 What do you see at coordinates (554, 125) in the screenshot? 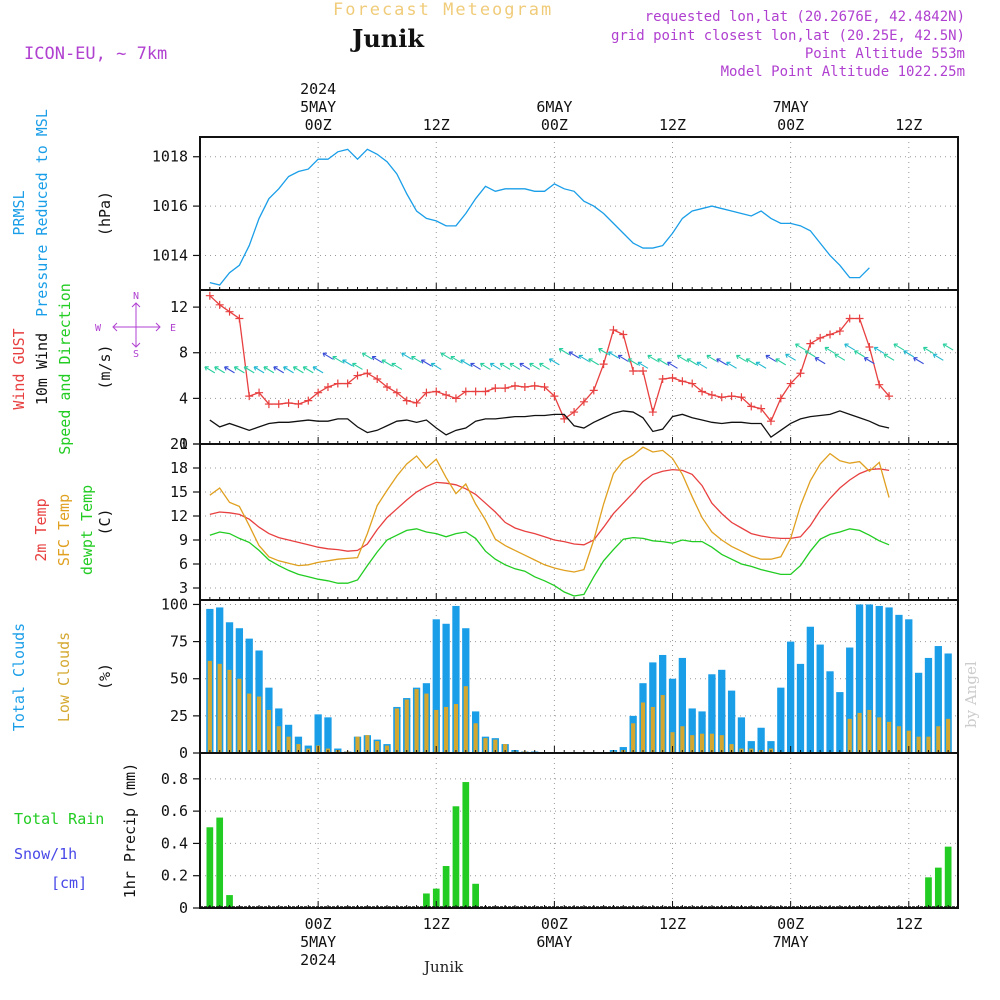
I see `top-time-label: 00Z` at bounding box center [554, 125].